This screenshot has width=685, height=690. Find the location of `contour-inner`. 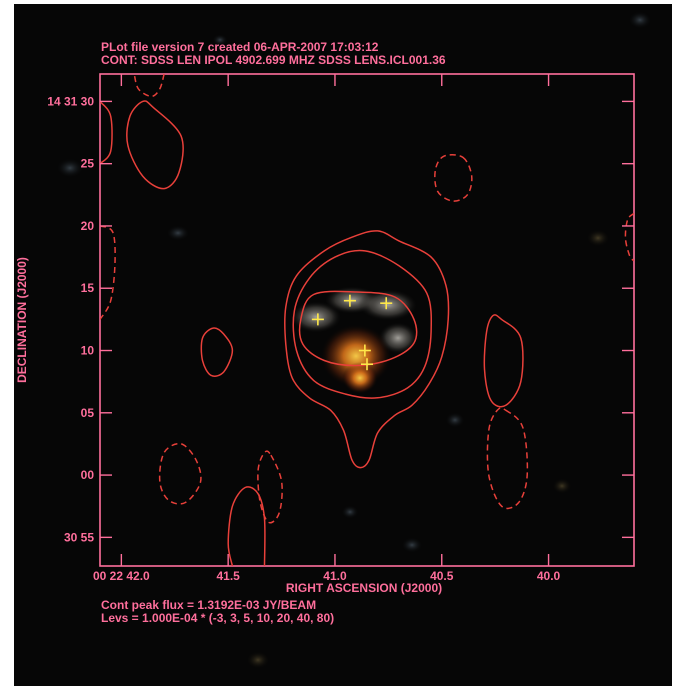

contour-inner is located at coordinates (358, 328).